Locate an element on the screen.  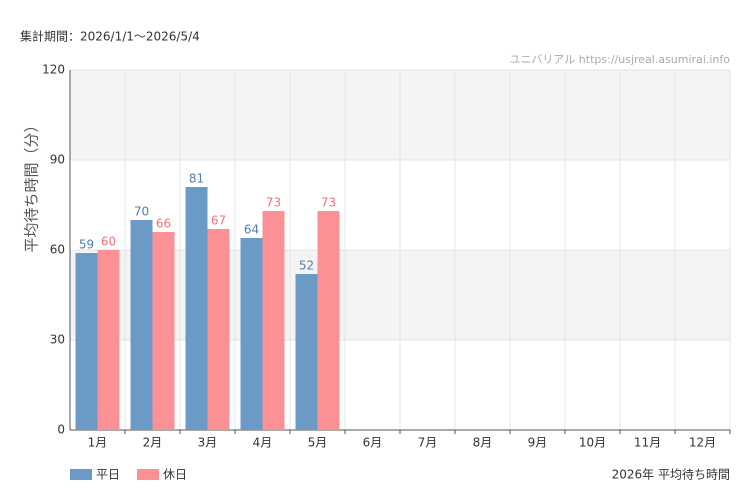
value-label: 81 is located at coordinates (196, 179).